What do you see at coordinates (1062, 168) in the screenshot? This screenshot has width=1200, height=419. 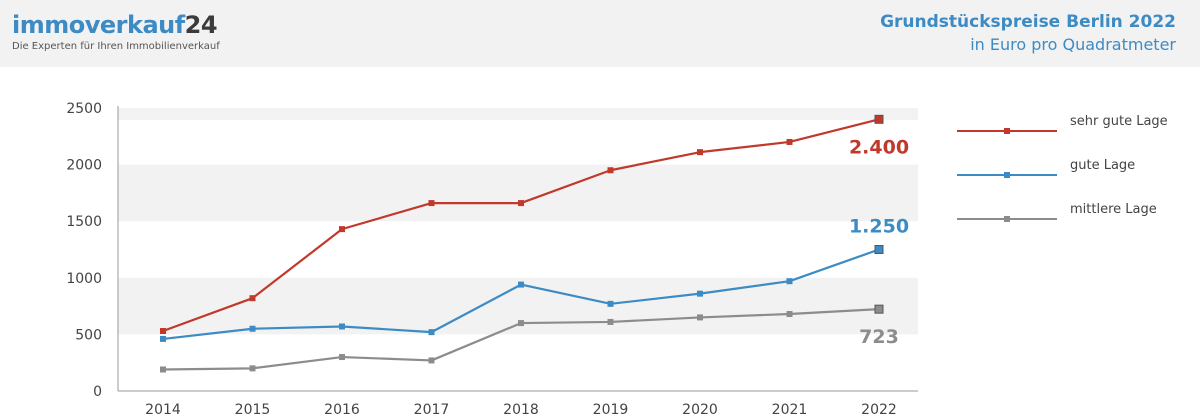 I see `legend: sehr gute Lage gute Lage mittlere Lage` at bounding box center [1062, 168].